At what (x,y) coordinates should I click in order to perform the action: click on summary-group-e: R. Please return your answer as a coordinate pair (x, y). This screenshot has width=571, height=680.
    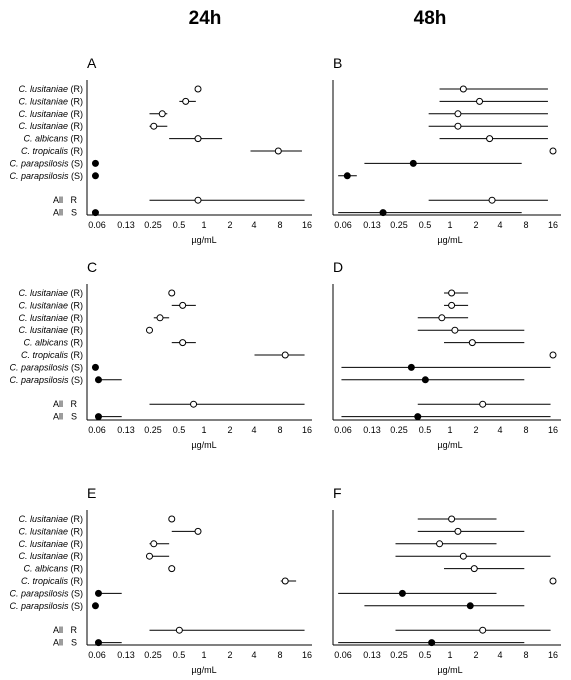
    Looking at the image, I should click on (74, 630).